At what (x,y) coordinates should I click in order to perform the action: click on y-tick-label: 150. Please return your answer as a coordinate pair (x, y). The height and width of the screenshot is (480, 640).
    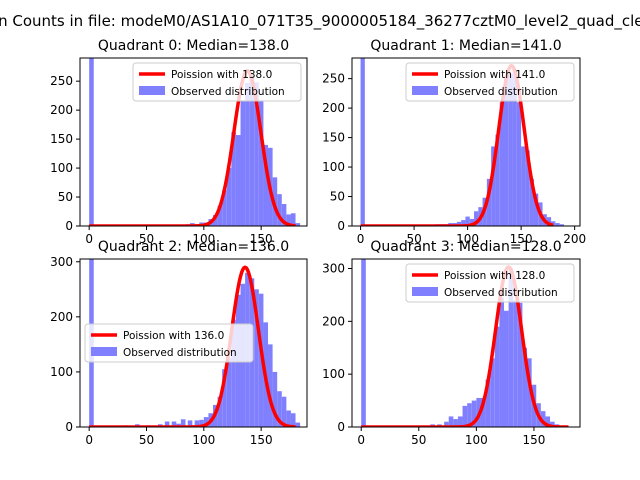
    Looking at the image, I should click on (333, 138).